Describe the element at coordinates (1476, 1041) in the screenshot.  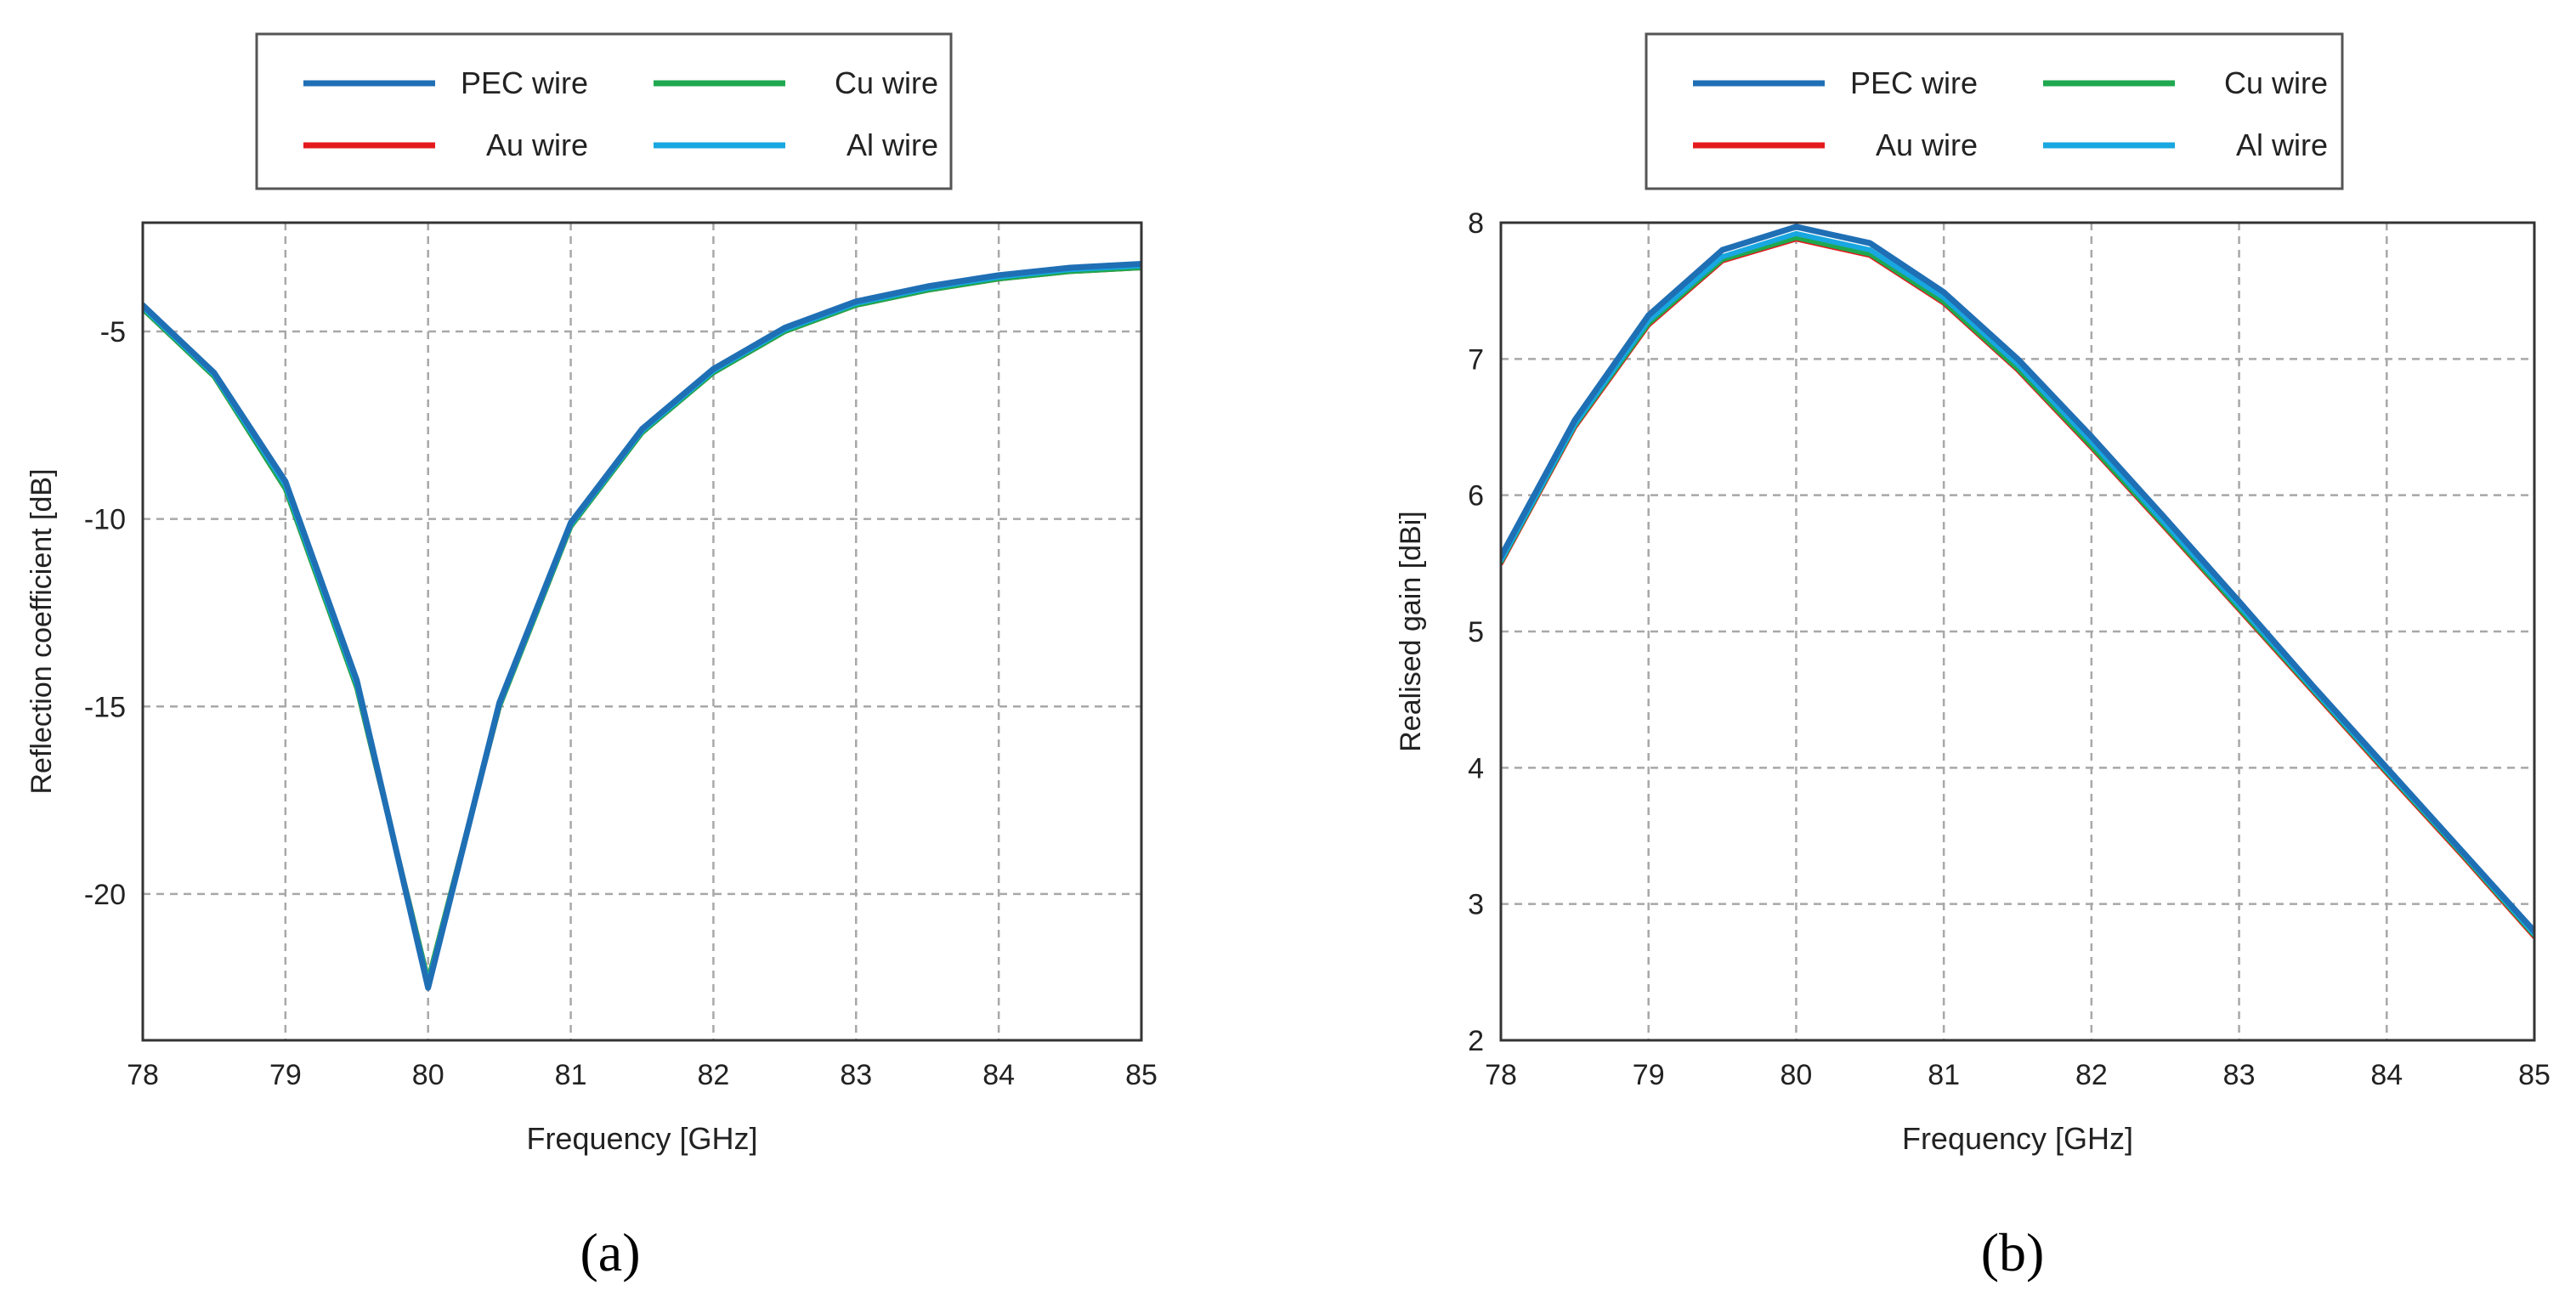
I see `y-tick-label: 2` at that location.